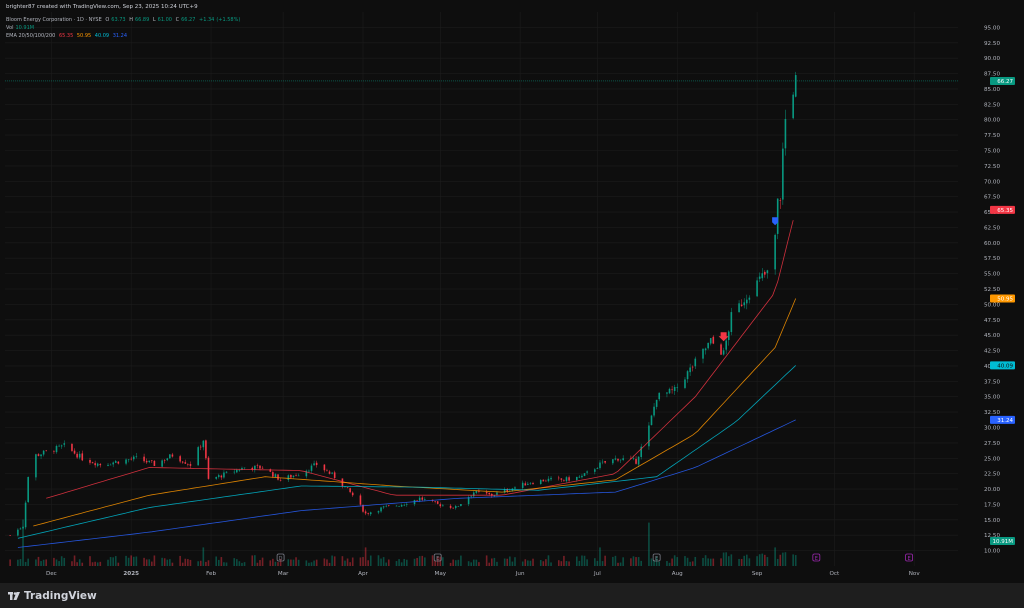 Image resolution: width=1024 pixels, height=608 pixels. Describe the element at coordinates (281, 559) in the screenshot. I see `event-label: D` at that location.